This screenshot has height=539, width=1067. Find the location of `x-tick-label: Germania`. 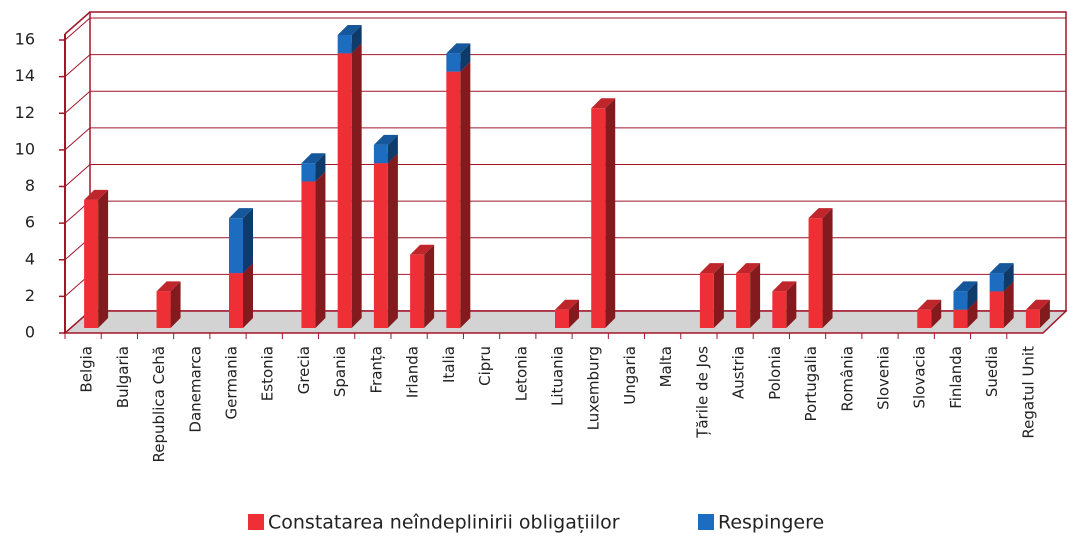

x-tick-label: Germania is located at coordinates (232, 382).